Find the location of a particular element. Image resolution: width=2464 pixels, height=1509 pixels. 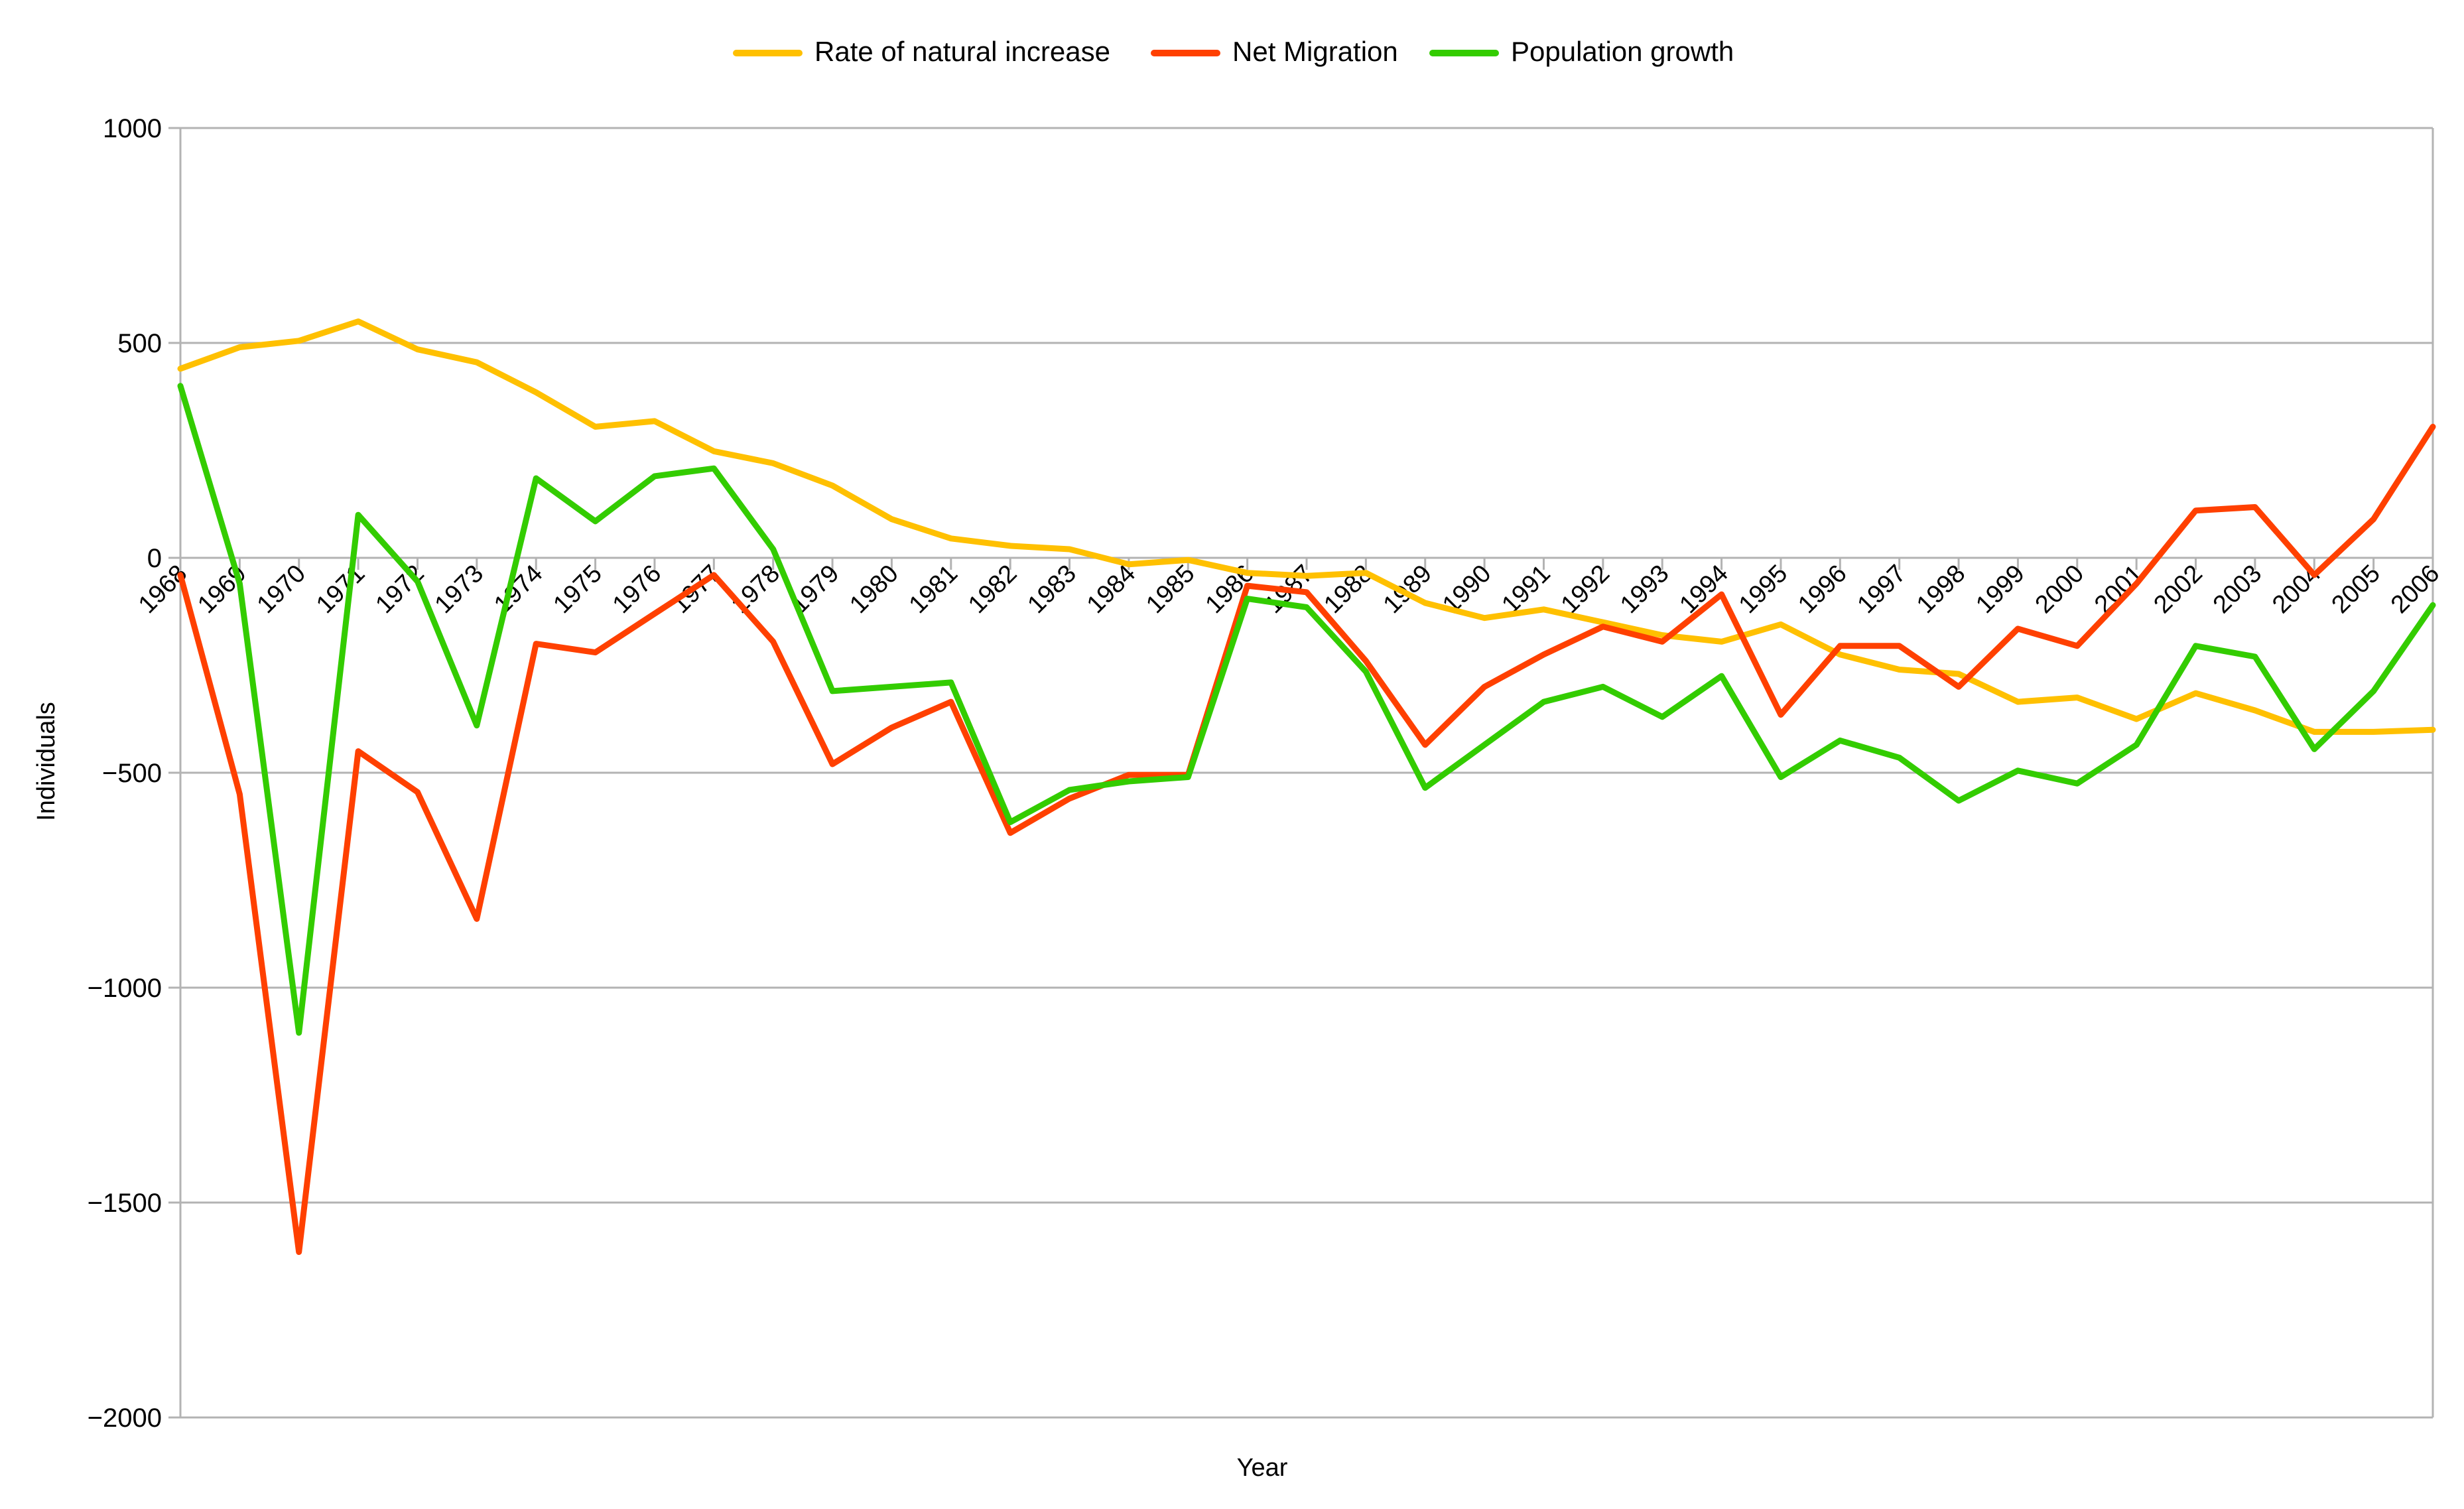

y-tick-label: −500 is located at coordinates (132, 773).